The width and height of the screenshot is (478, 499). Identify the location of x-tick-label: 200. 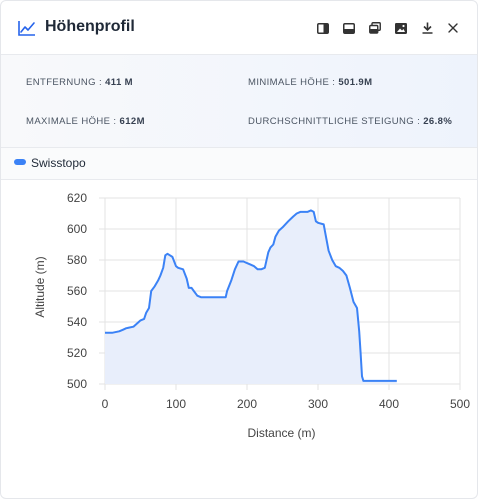
(247, 404).